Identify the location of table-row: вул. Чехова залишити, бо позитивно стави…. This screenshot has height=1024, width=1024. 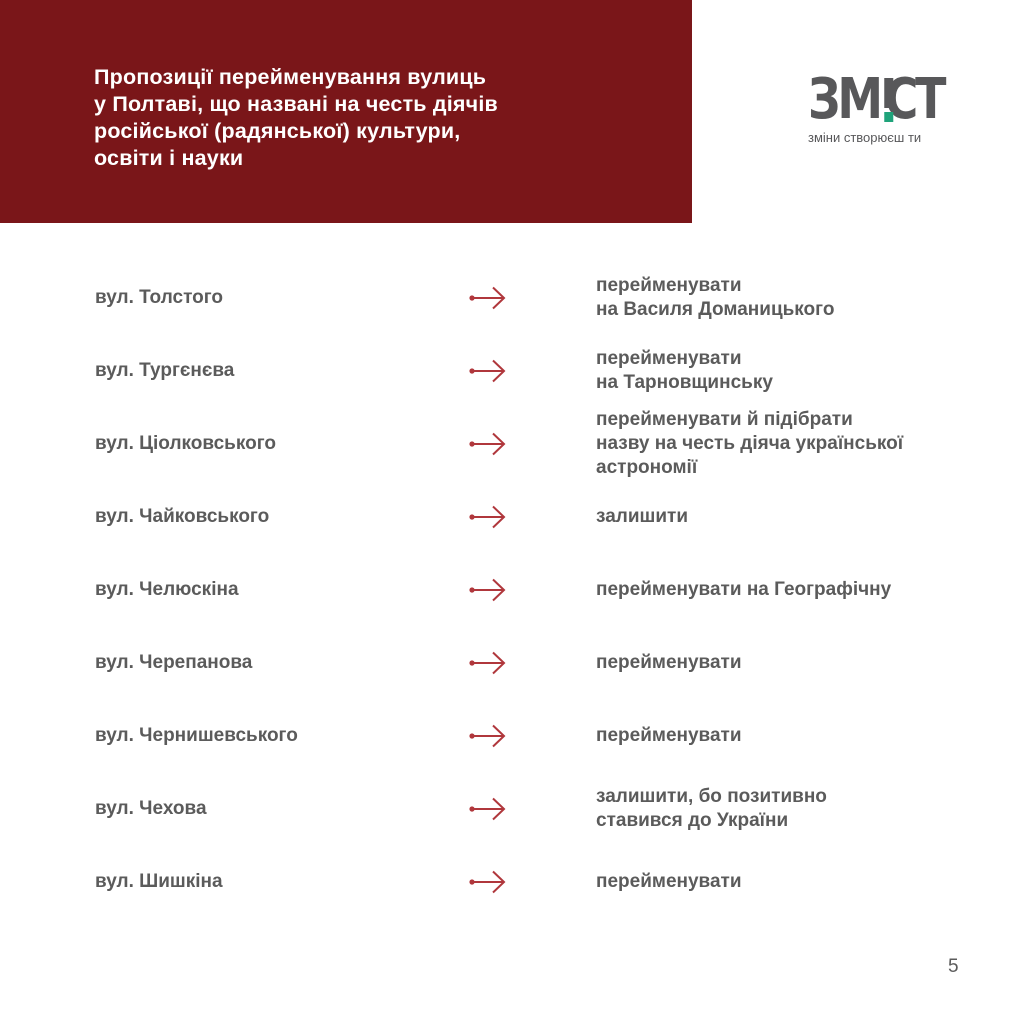
(512, 809).